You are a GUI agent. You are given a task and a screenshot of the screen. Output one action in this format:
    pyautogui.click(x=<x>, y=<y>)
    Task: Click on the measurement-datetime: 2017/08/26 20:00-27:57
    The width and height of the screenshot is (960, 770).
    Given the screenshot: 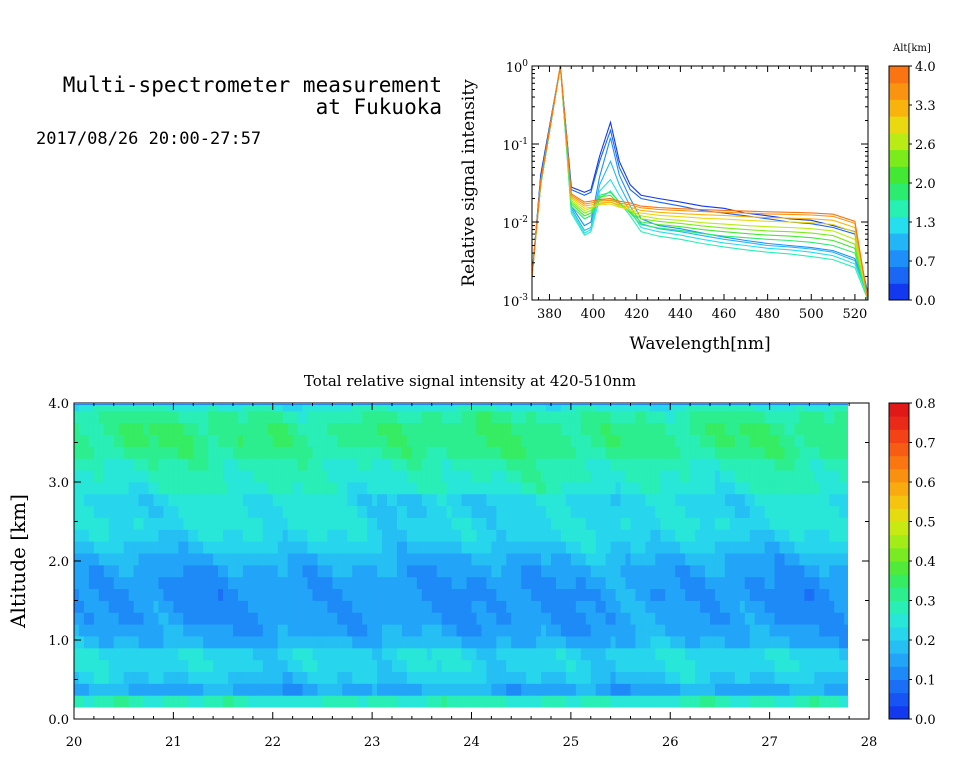 What is the action you would take?
    pyautogui.click(x=149, y=139)
    